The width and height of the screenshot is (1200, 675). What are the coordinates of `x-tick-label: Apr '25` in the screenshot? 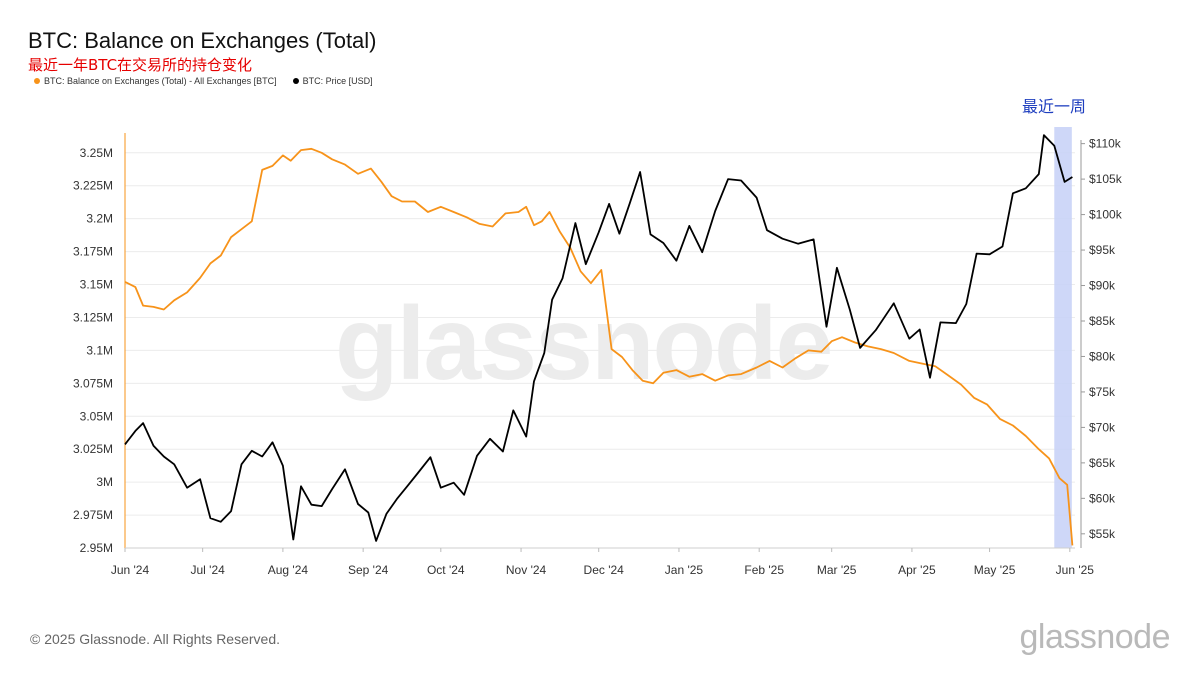 It's located at (917, 570).